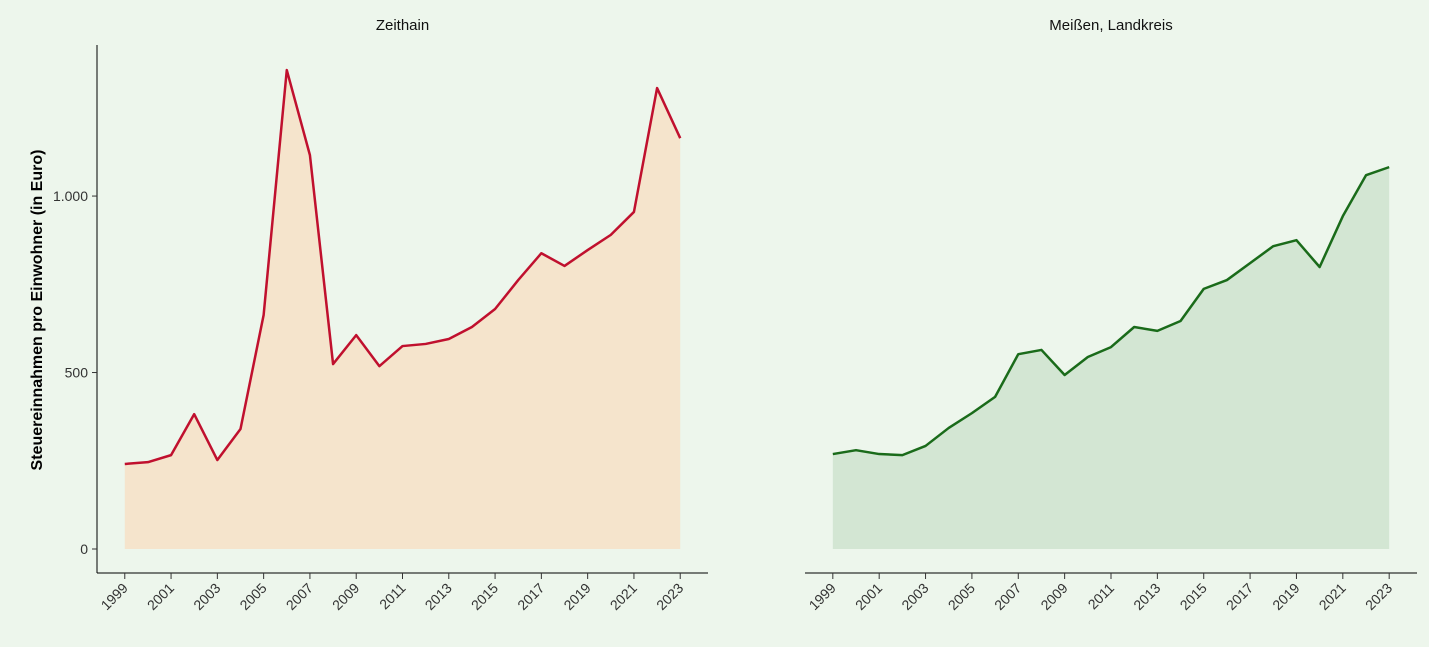 The width and height of the screenshot is (1429, 647). Describe the element at coordinates (84, 549) in the screenshot. I see `y-tick-label: 0` at that location.